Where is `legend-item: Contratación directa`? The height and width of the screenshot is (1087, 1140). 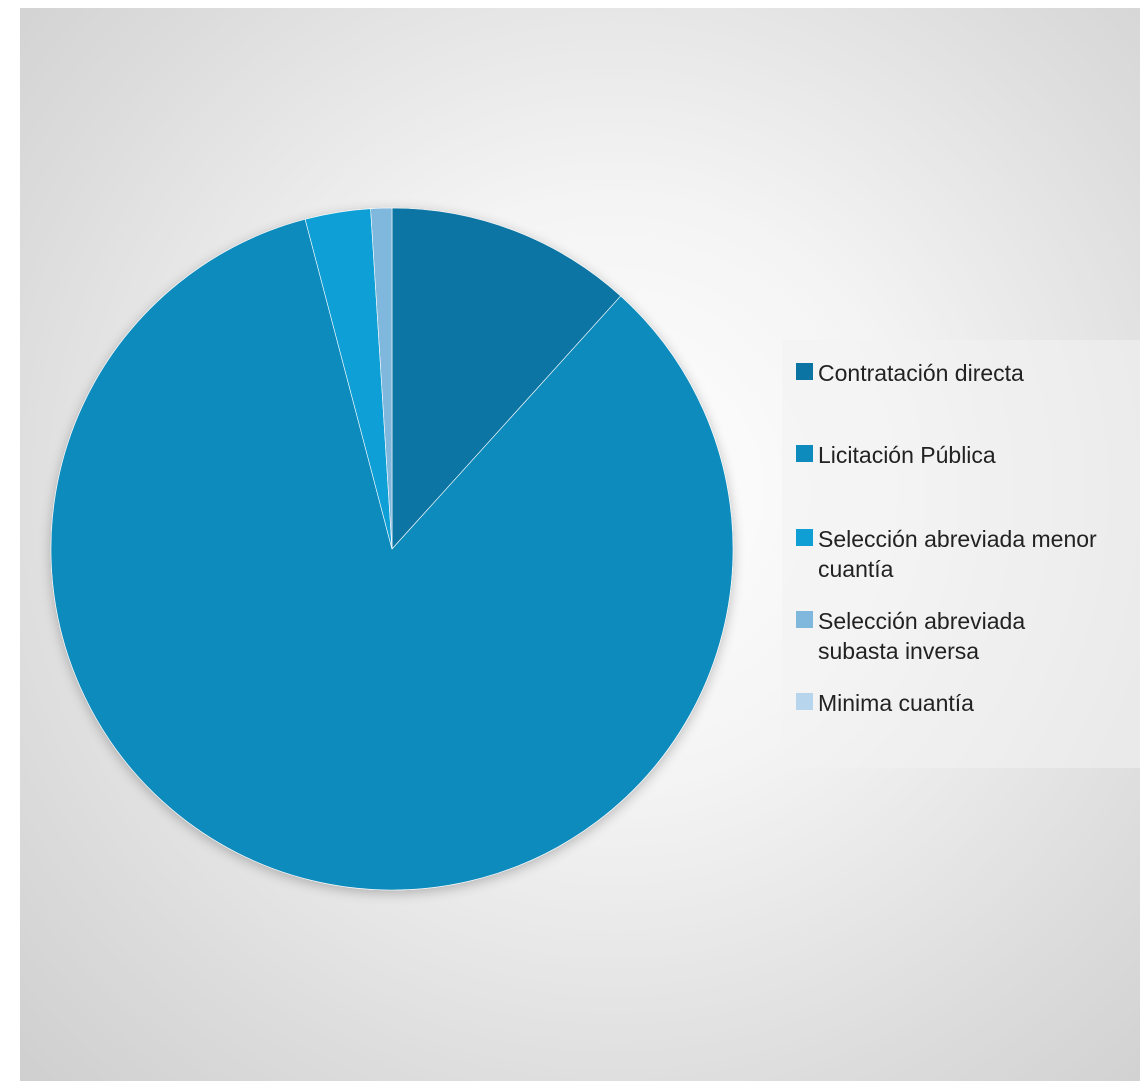
legend-item: Contratación directa is located at coordinates (968, 373).